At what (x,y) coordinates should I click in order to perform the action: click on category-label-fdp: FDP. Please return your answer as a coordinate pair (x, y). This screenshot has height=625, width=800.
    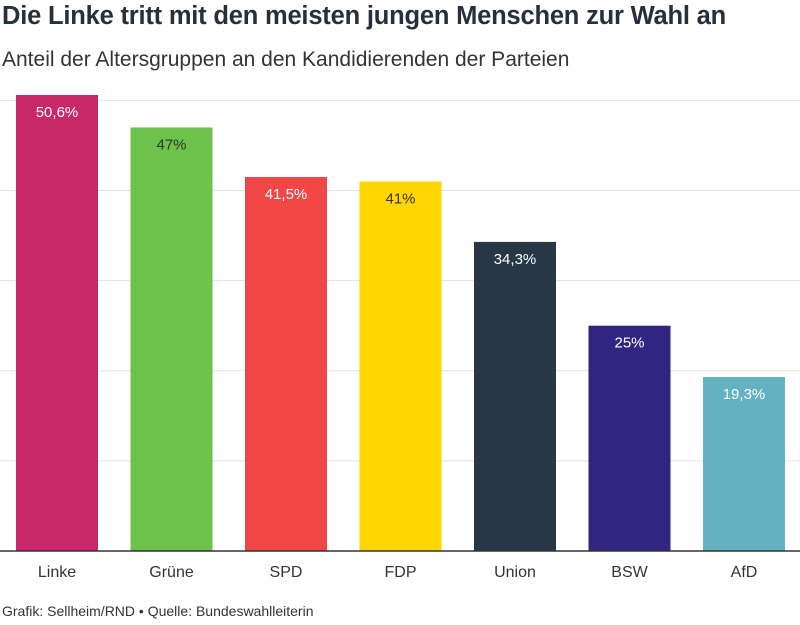
    Looking at the image, I should click on (401, 572).